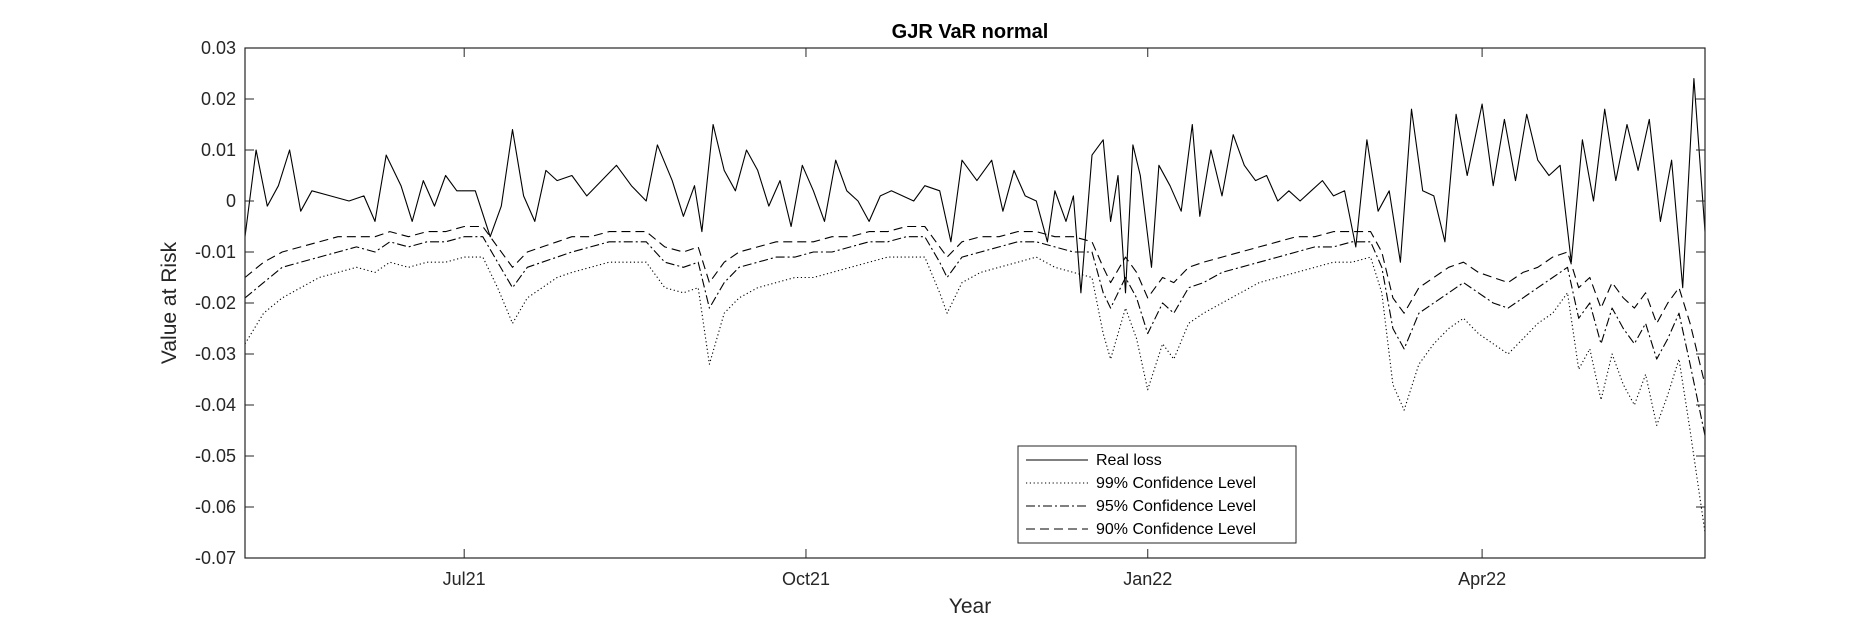 This screenshot has height=625, width=1875. I want to click on y-tick-label: -0.07, so click(215, 558).